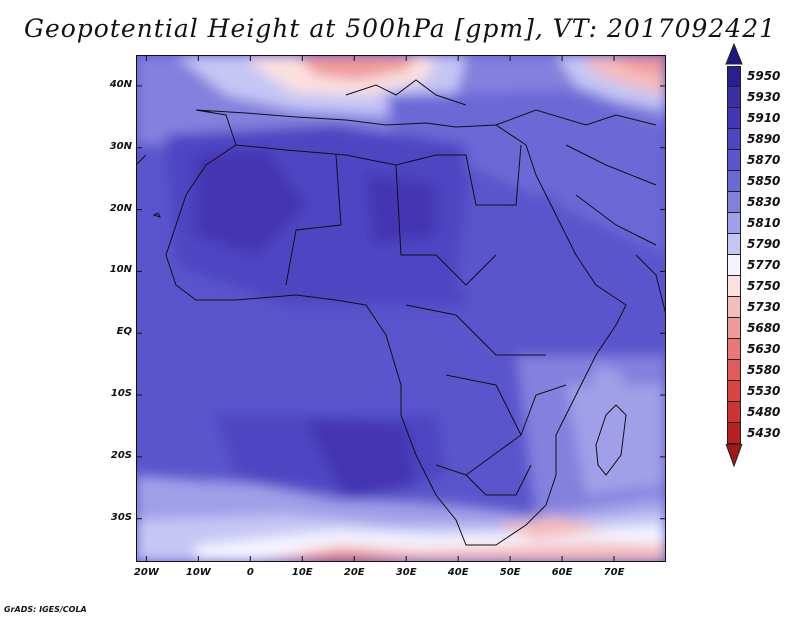 This screenshot has width=800, height=618. What do you see at coordinates (510, 572) in the screenshot?
I see `longitude-label: 50E` at bounding box center [510, 572].